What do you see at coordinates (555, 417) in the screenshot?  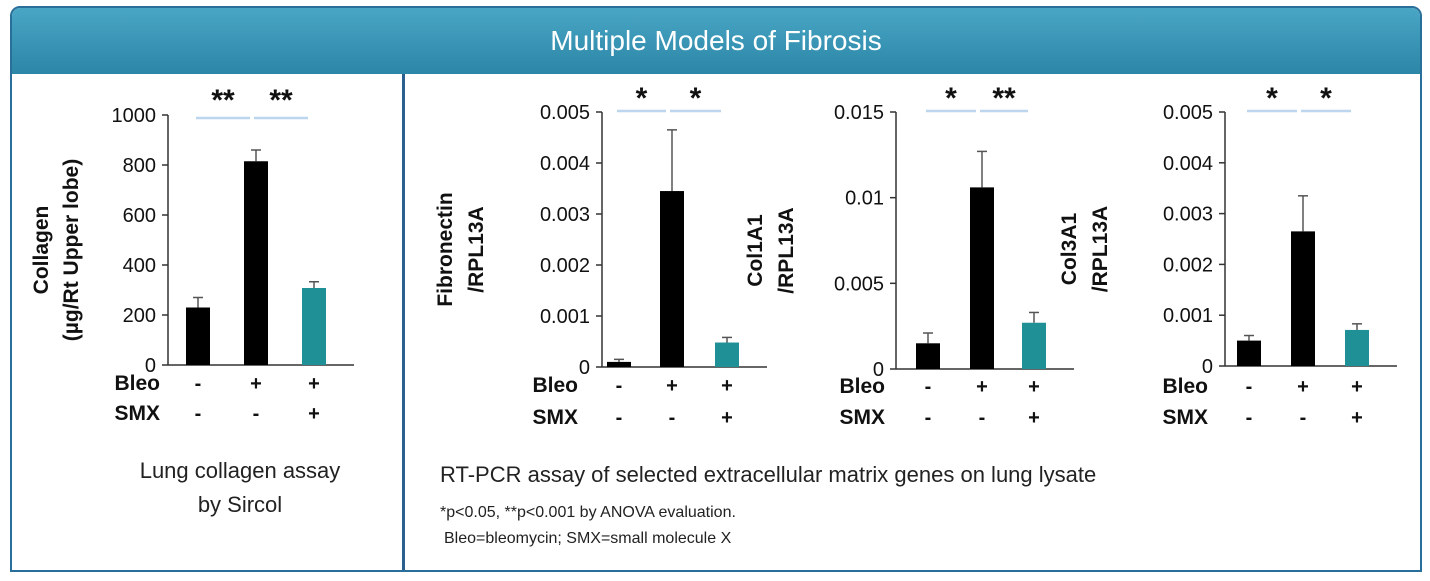 I see `chart2-condition-label: SMX` at bounding box center [555, 417].